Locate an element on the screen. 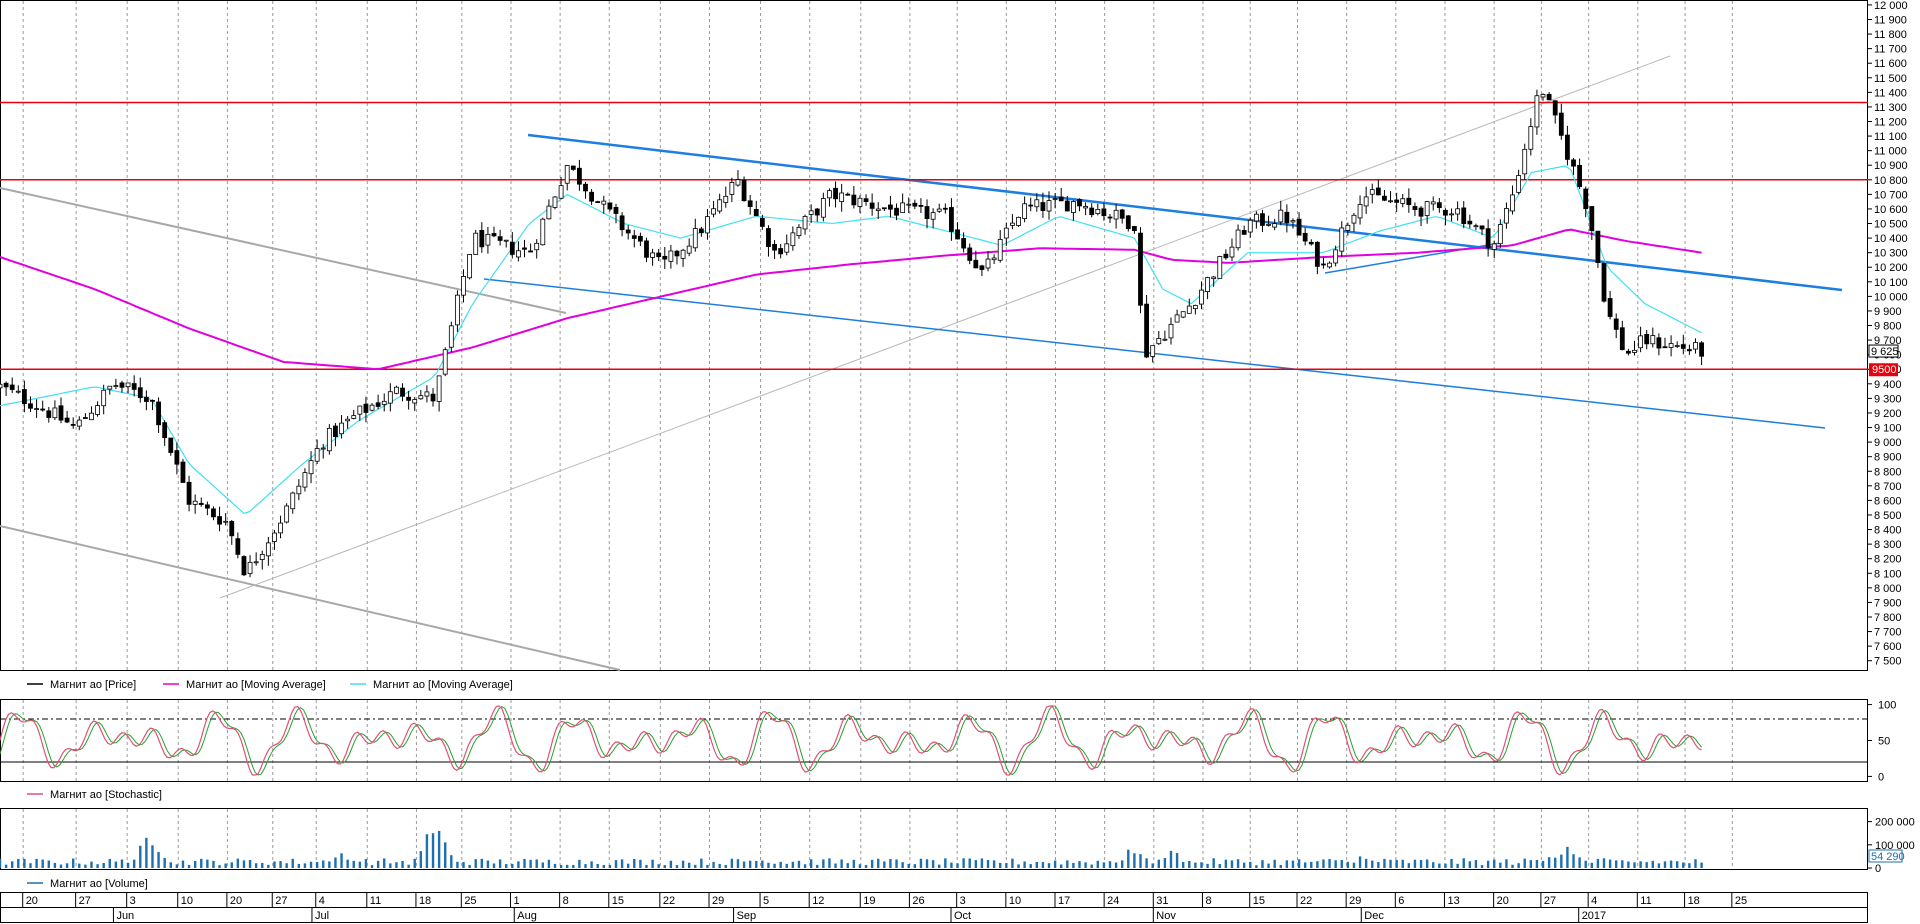  price-axis-label: 8 700 is located at coordinates (1888, 487).